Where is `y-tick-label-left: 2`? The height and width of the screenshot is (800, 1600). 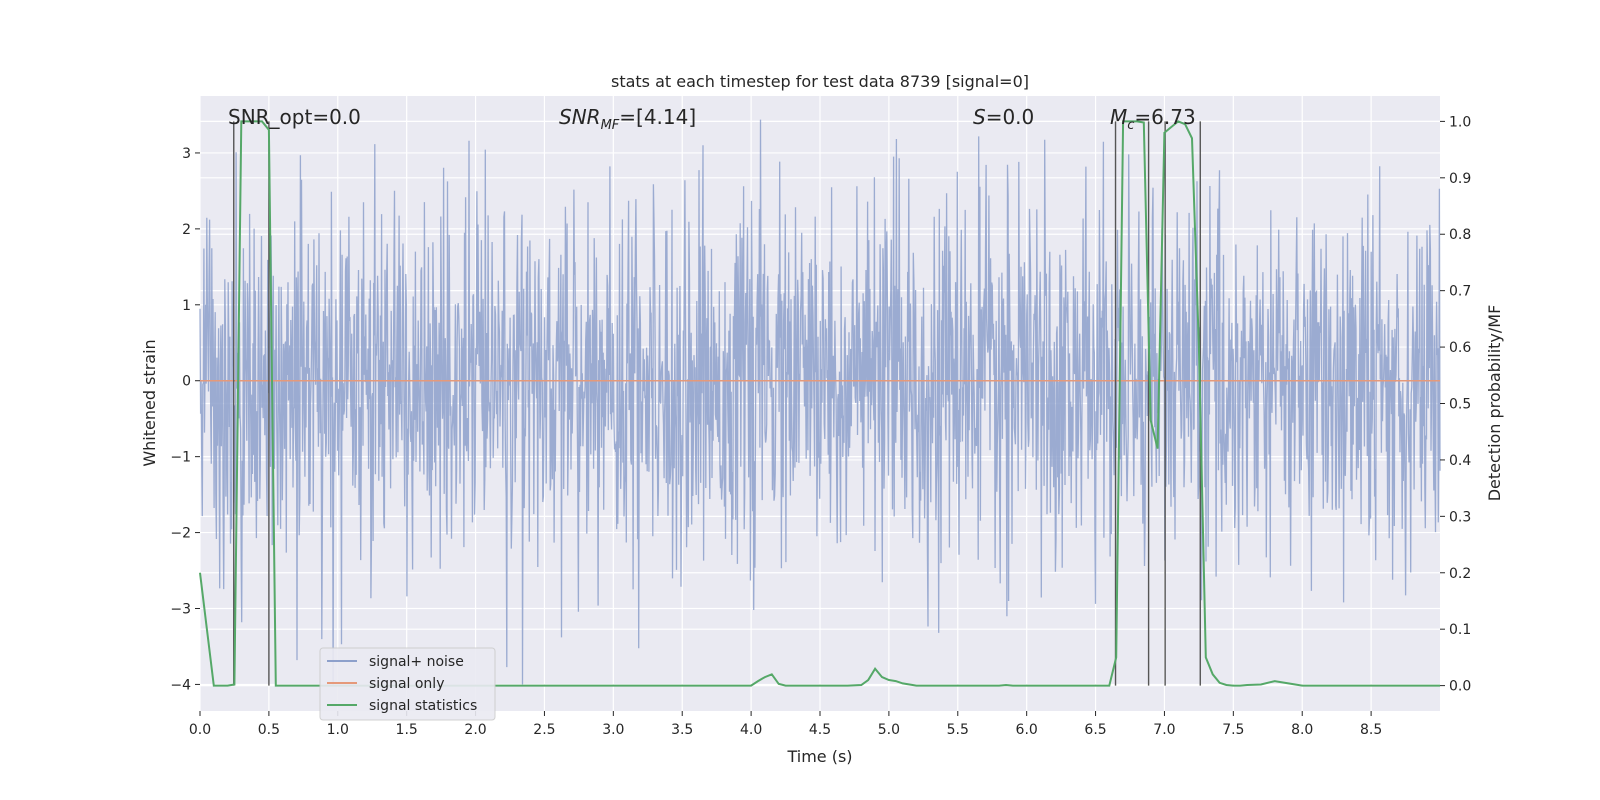
y-tick-label-left: 2 is located at coordinates (186, 230).